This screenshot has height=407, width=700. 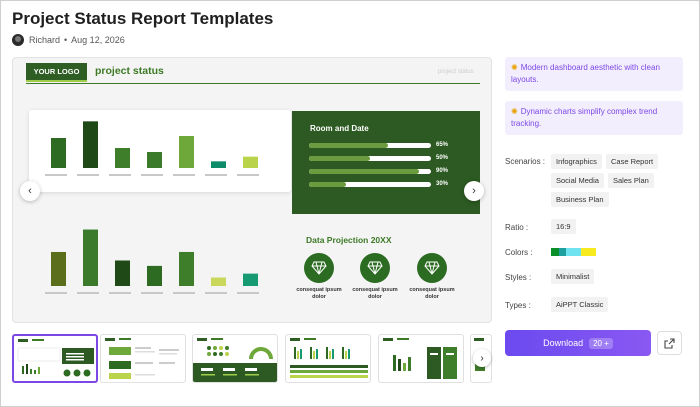 I want to click on scenario-tag: Infographics, so click(x=576, y=161).